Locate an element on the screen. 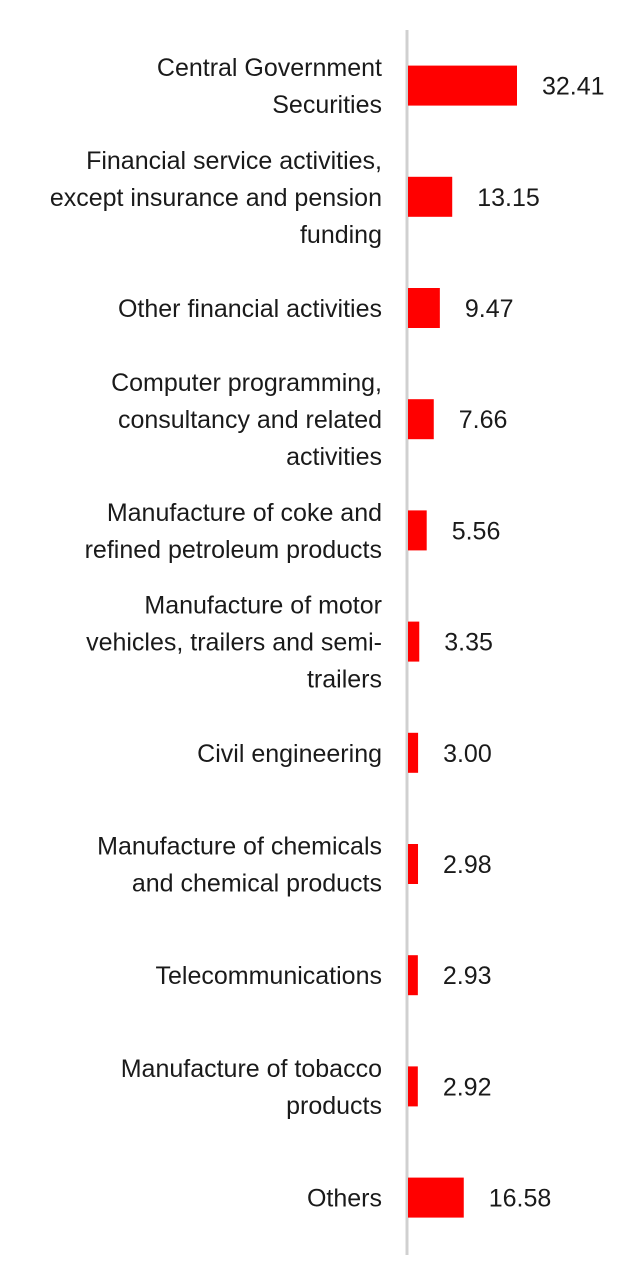 The image size is (638, 1273). category-label: Central Government Securities is located at coordinates (269, 86).